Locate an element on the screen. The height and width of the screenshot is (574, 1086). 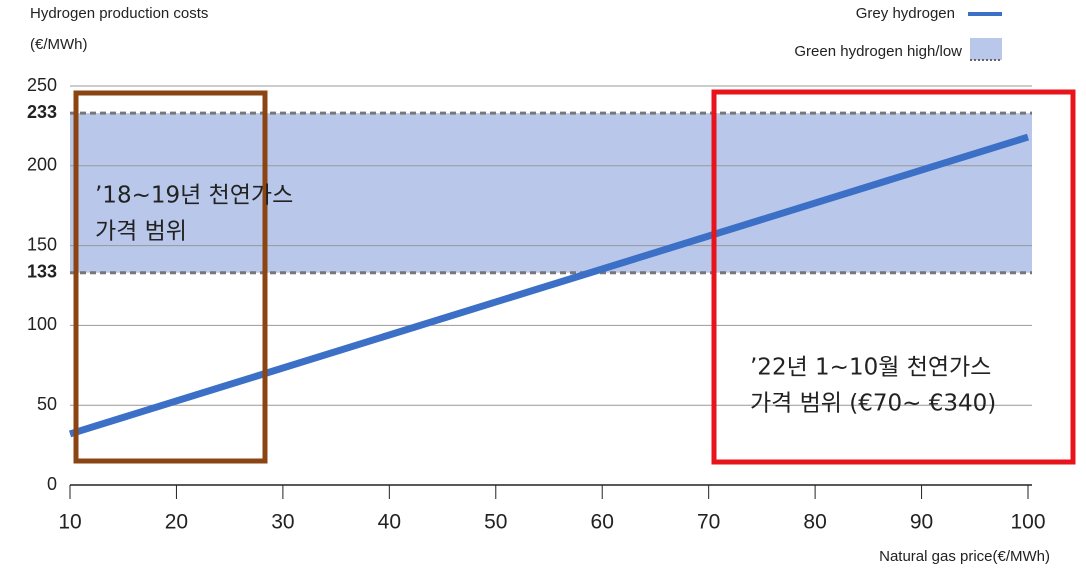
legend-label: Grey hydrogen is located at coordinates (905, 13).